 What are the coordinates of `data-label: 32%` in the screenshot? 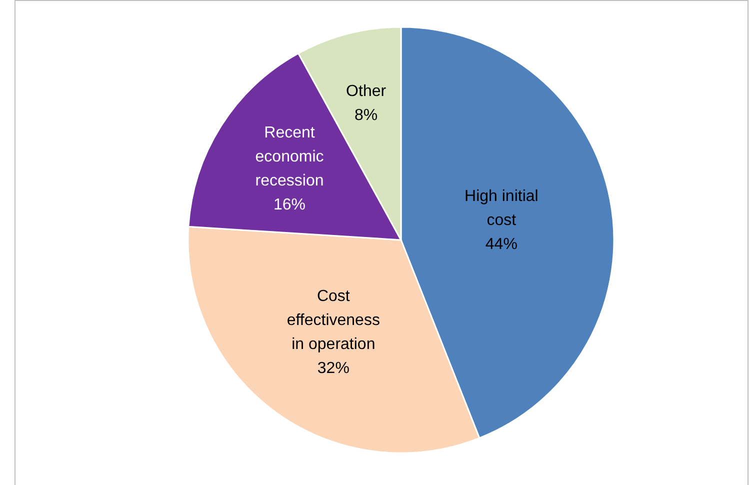 It's located at (333, 369).